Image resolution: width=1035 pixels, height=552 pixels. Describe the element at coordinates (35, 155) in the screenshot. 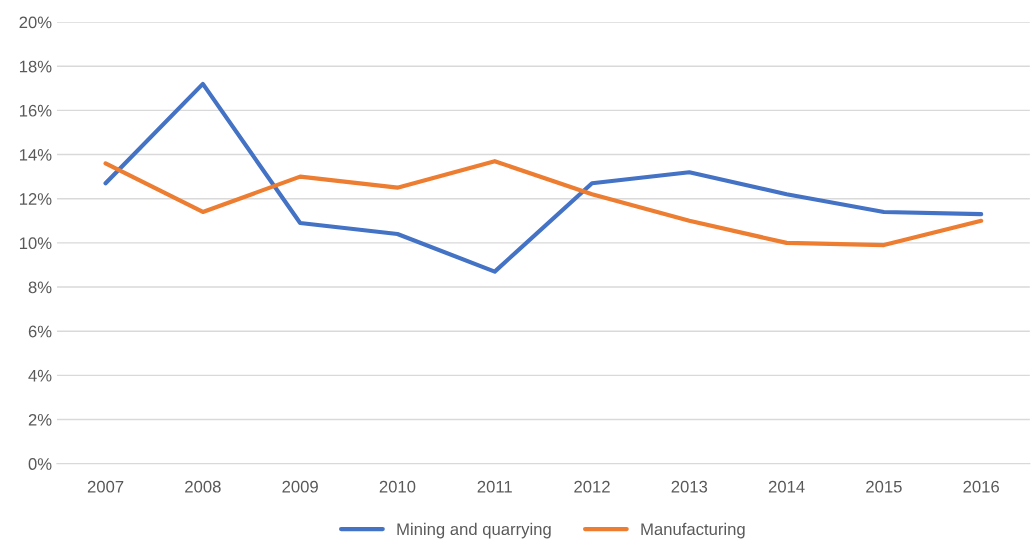

I see `y-tick-label: 14%` at that location.